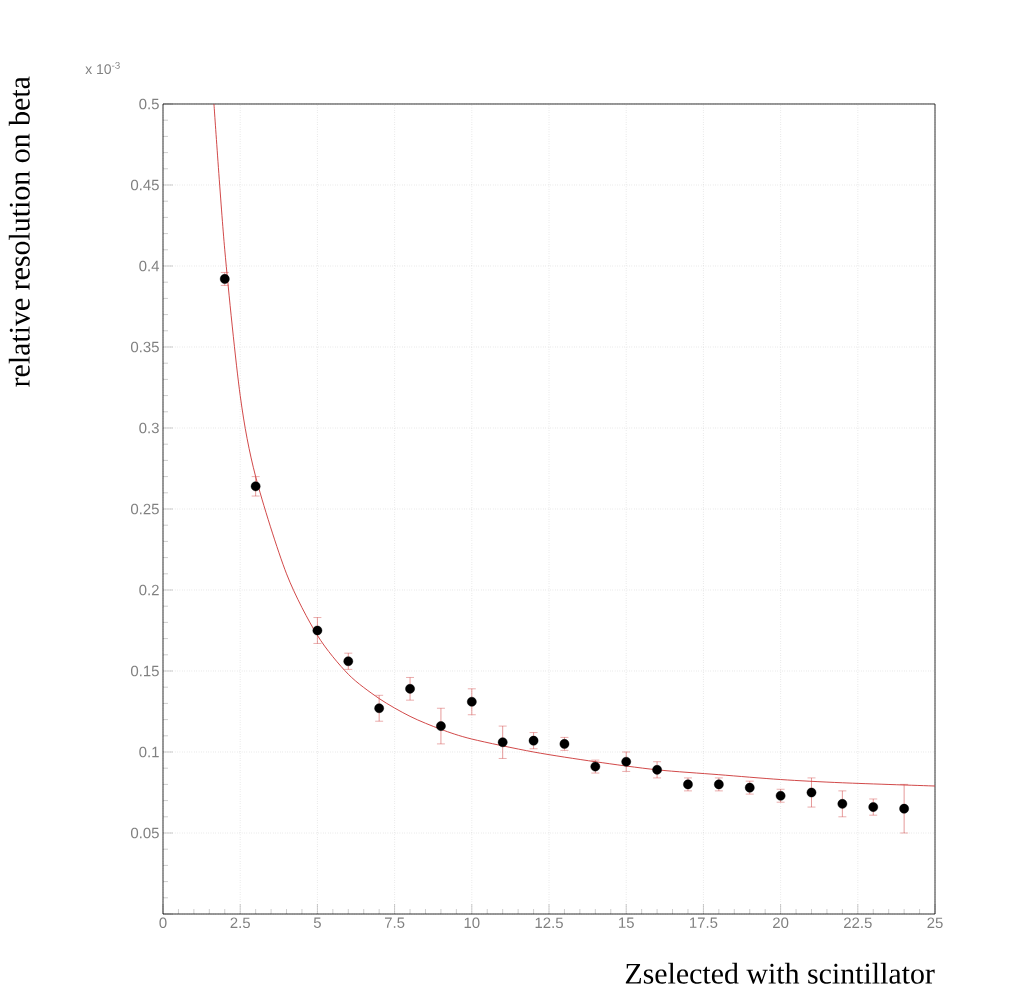 Image resolution: width=1022 pixels, height=996 pixels. What do you see at coordinates (144, 185) in the screenshot?
I see `y-tick-label: 0.45` at bounding box center [144, 185].